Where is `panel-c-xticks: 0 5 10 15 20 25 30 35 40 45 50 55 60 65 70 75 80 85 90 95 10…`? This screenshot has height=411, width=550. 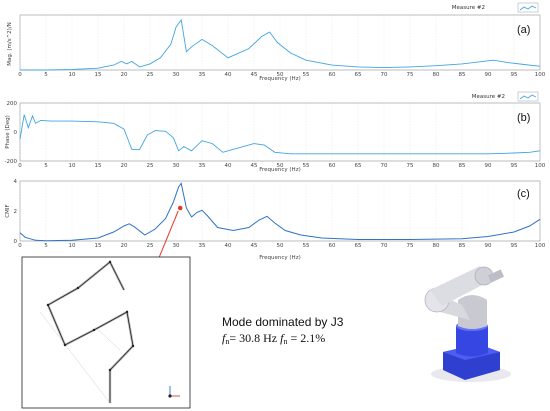 panel-c-xticks: 0 5 10 15 20 25 30 35 40 45 50 55 60 65 70 75 80 85 90 95 10… is located at coordinates (281, 246).